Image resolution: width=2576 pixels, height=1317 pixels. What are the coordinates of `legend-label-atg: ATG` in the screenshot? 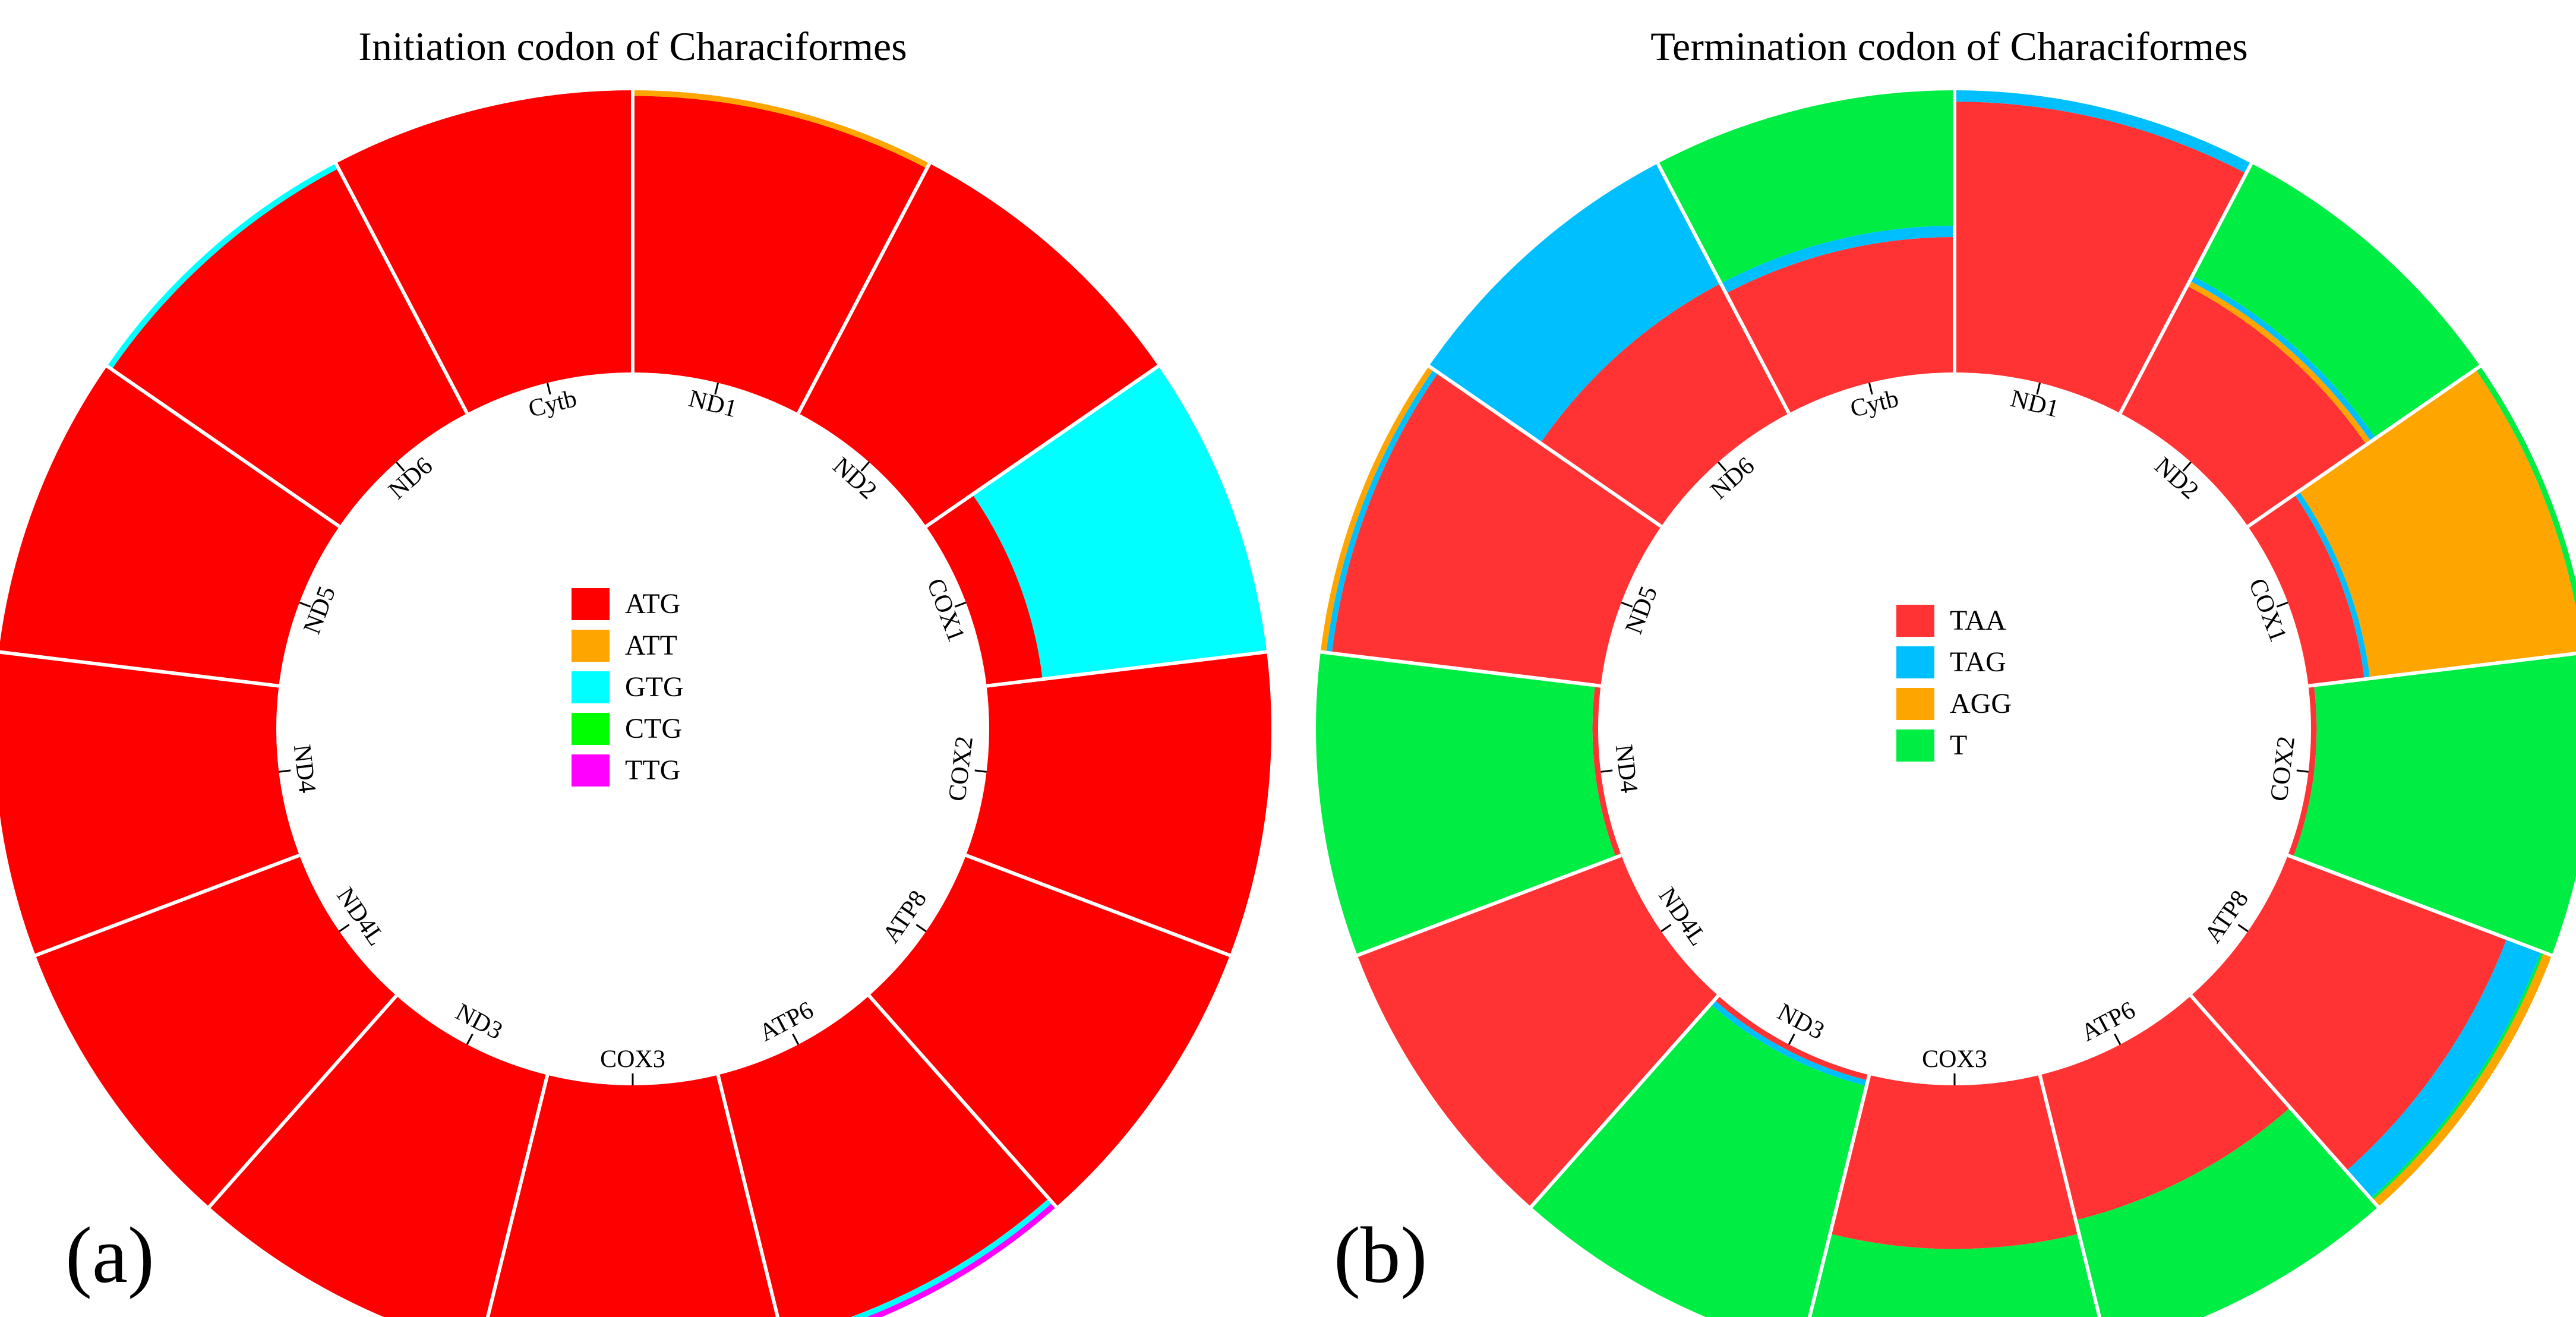 It's located at (652, 604).